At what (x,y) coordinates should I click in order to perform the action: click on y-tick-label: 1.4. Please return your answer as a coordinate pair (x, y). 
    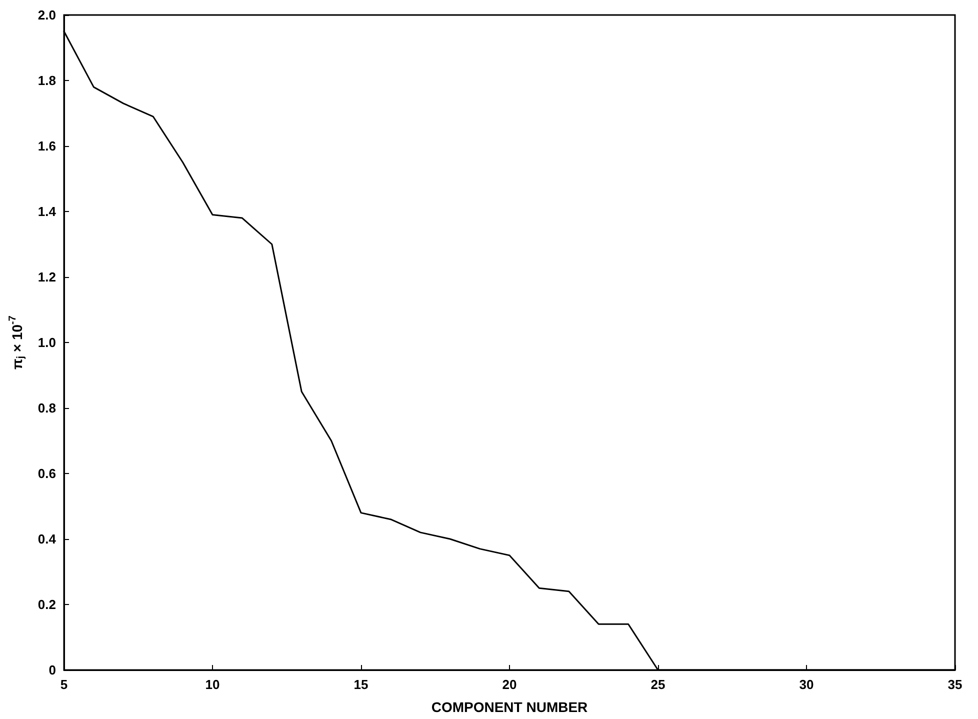
    Looking at the image, I should click on (47, 211).